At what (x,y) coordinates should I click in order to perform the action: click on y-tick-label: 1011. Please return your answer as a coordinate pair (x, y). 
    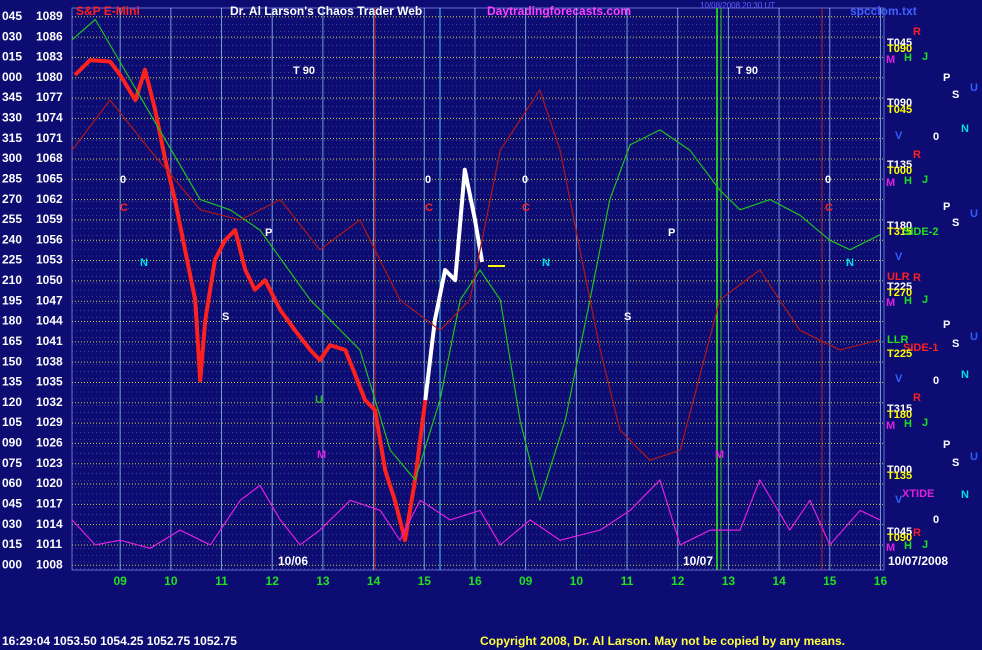
    Looking at the image, I should click on (49, 544).